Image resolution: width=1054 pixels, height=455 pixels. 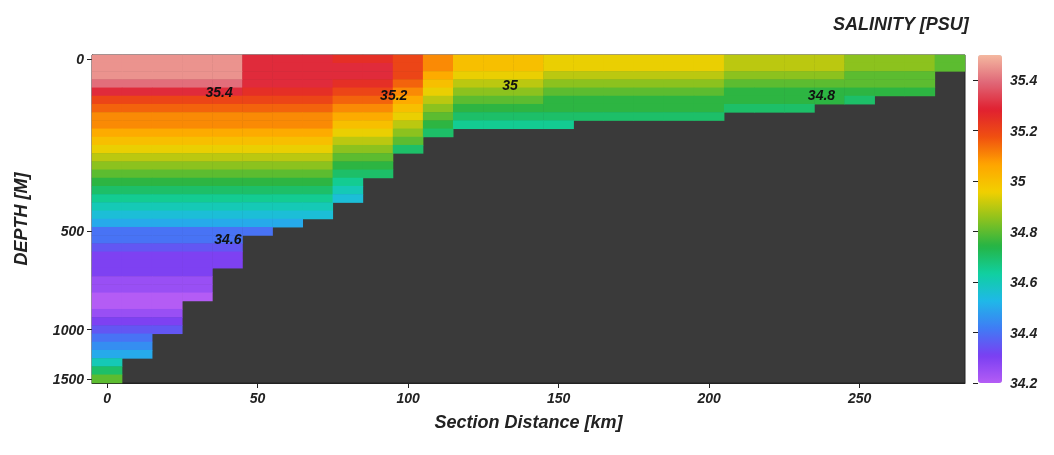 I want to click on annotation: 35.2, so click(x=394, y=94).